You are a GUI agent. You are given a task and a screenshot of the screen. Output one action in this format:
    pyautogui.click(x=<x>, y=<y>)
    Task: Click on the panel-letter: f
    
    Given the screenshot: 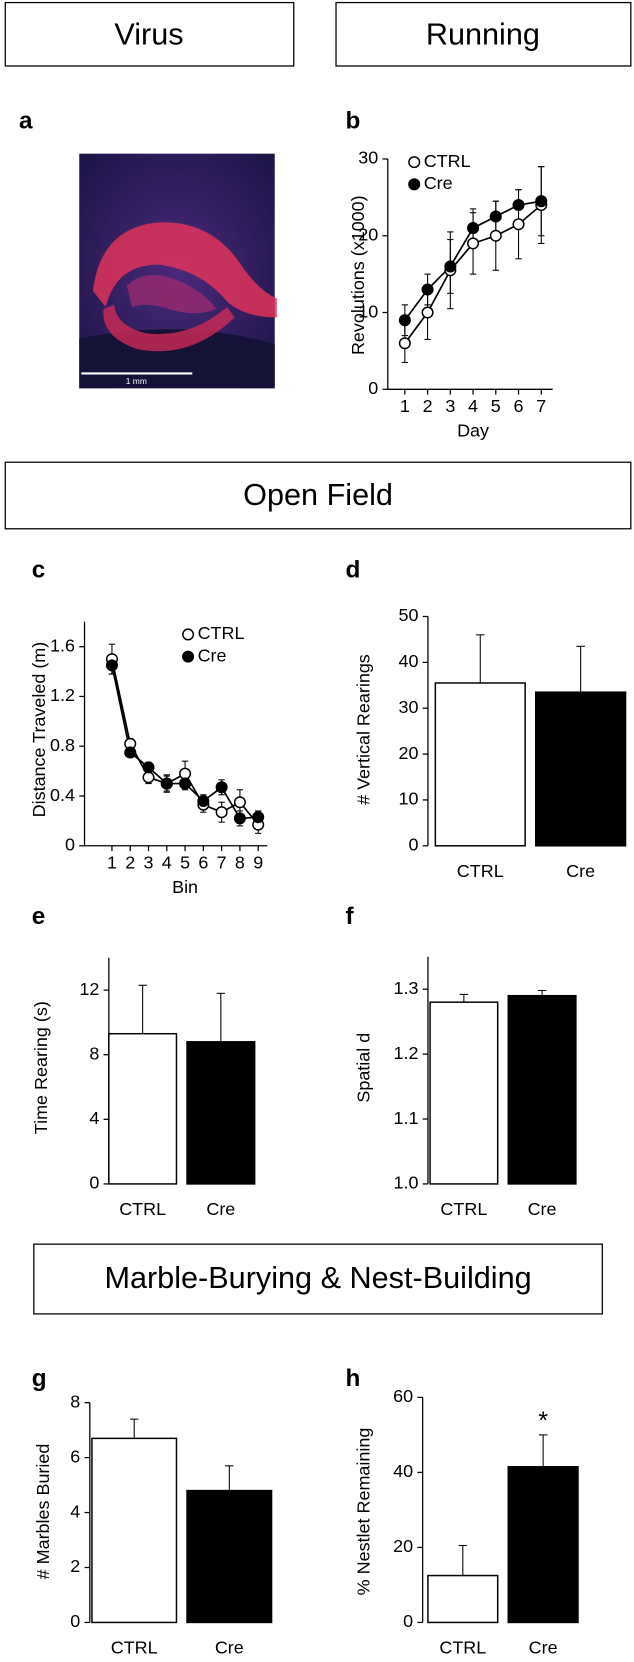 What is the action you would take?
    pyautogui.click(x=350, y=916)
    